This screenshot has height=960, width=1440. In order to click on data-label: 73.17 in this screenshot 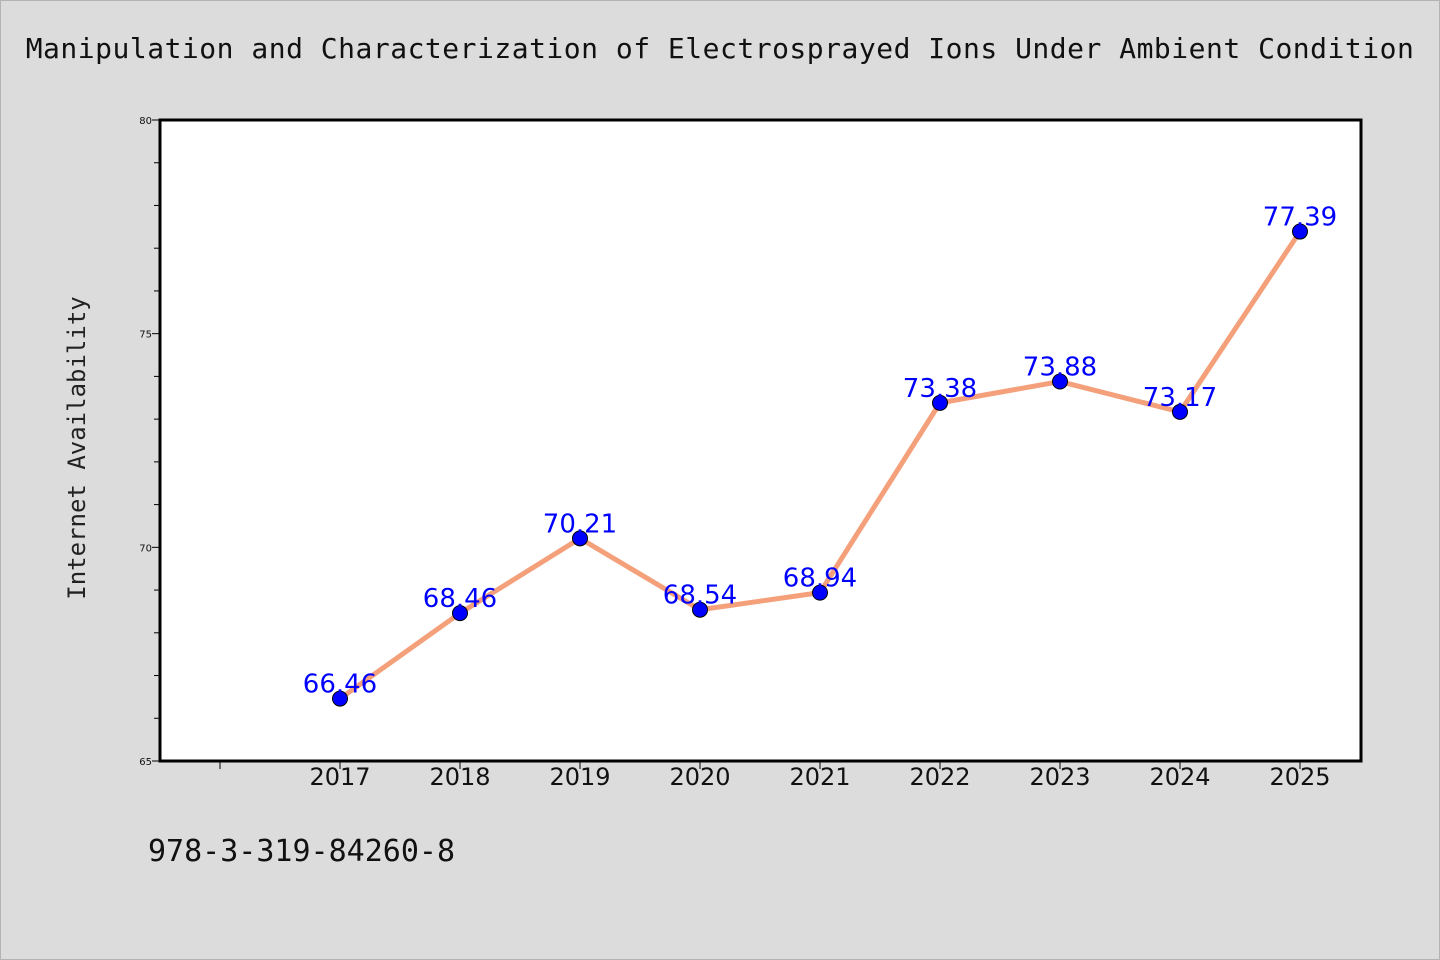, I will do `click(1180, 398)`.